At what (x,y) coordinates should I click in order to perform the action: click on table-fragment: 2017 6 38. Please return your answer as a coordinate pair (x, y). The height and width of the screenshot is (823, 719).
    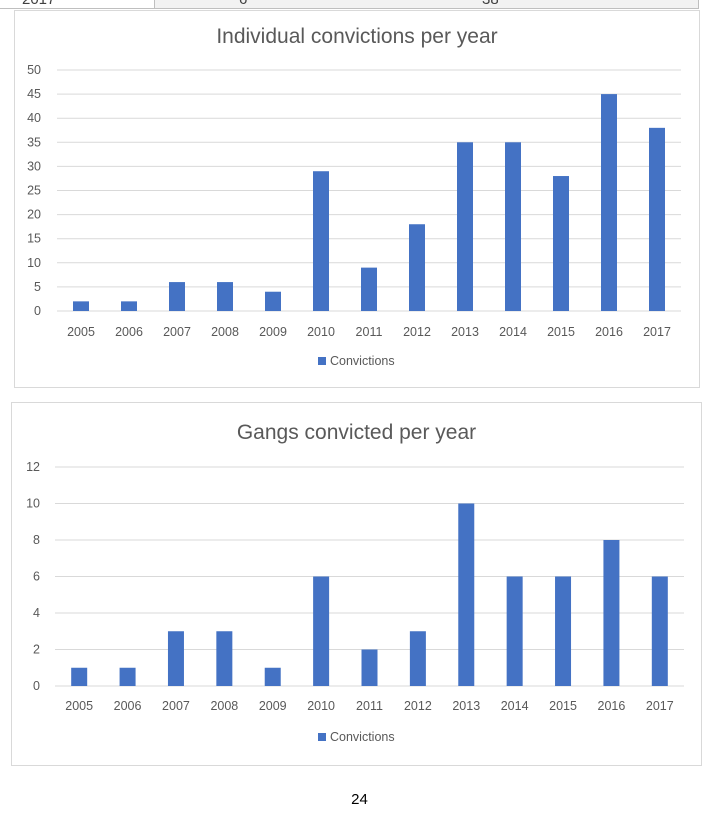
    Looking at the image, I should click on (349, 4).